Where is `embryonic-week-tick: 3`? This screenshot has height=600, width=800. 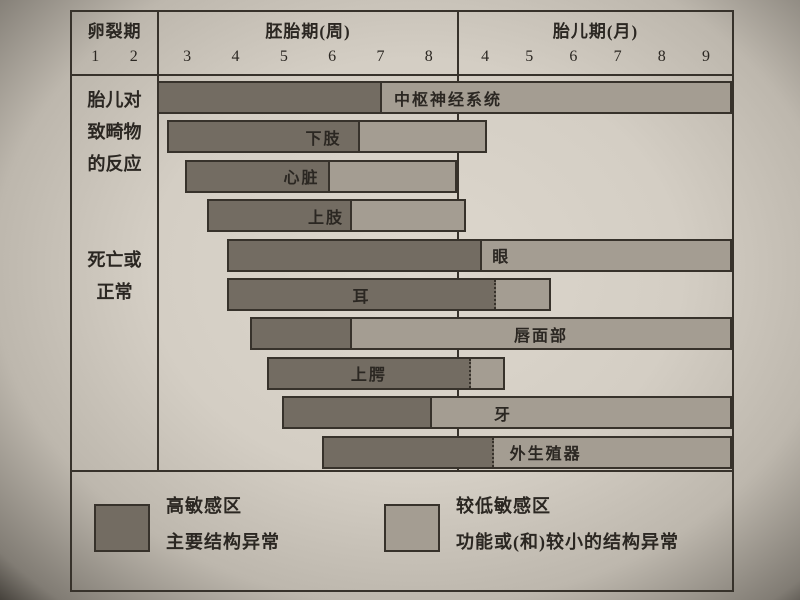 embryonic-week-tick: 3 is located at coordinates (187, 56).